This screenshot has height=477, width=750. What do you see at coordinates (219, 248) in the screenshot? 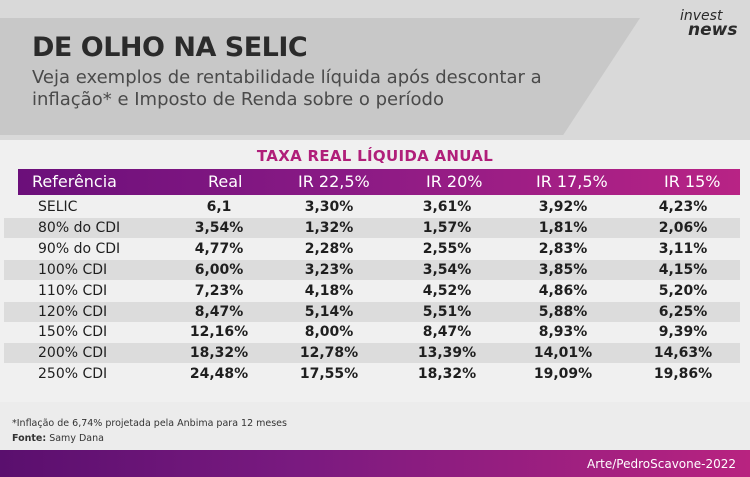
I see `row-value: 4,77%` at bounding box center [219, 248].